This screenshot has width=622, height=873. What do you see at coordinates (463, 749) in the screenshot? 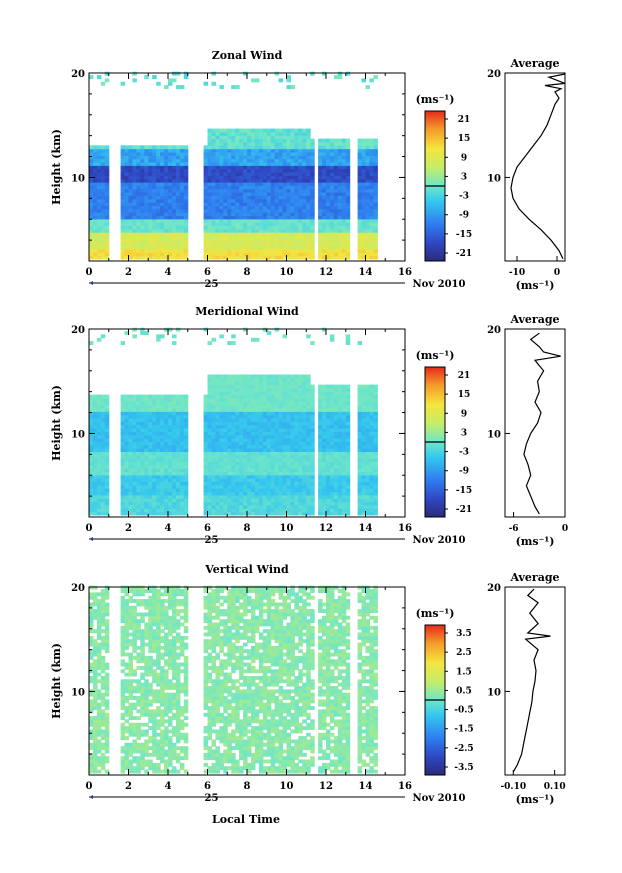
I see `colorbar-tick-label: -2.5` at bounding box center [463, 749].